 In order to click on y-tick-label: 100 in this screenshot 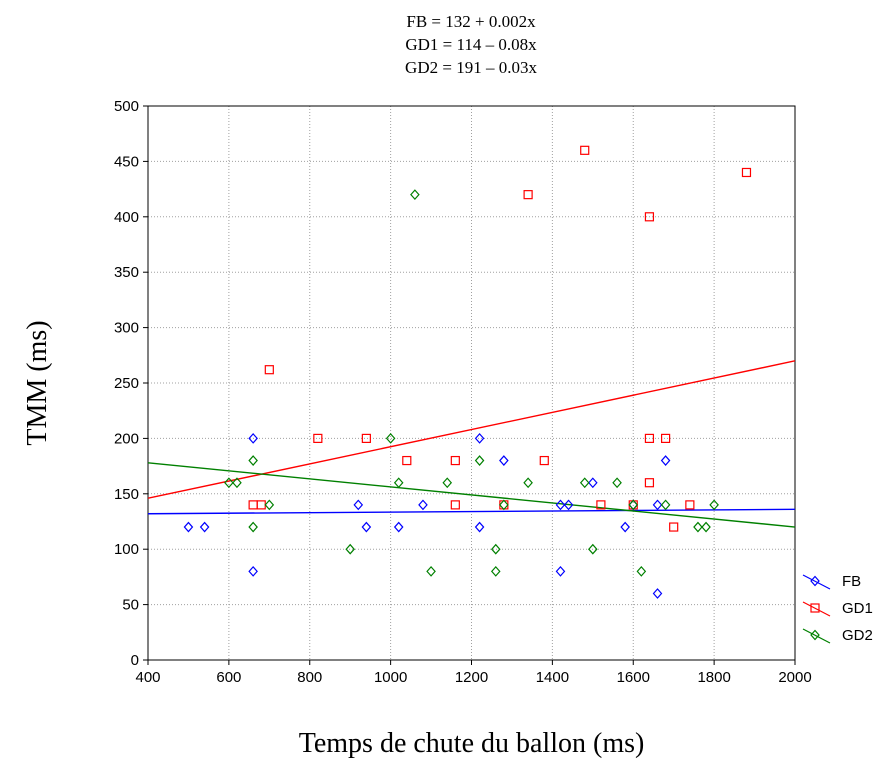, I will do `click(126, 549)`.